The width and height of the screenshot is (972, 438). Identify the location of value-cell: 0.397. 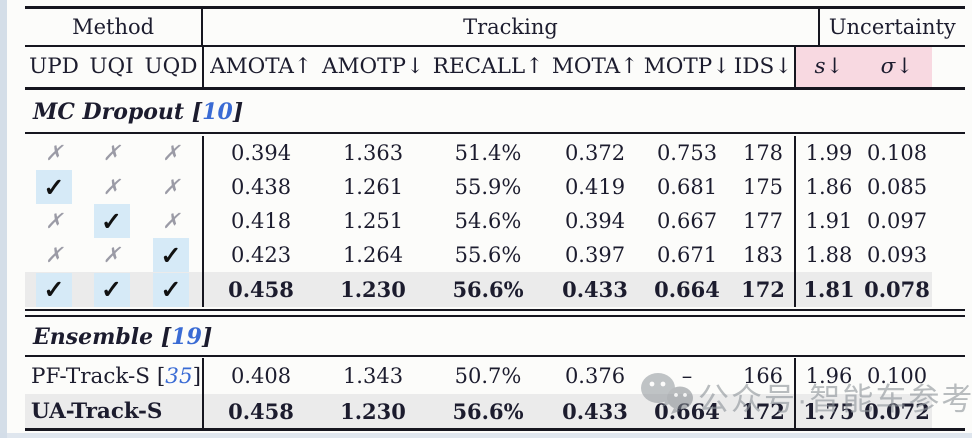
(595, 254).